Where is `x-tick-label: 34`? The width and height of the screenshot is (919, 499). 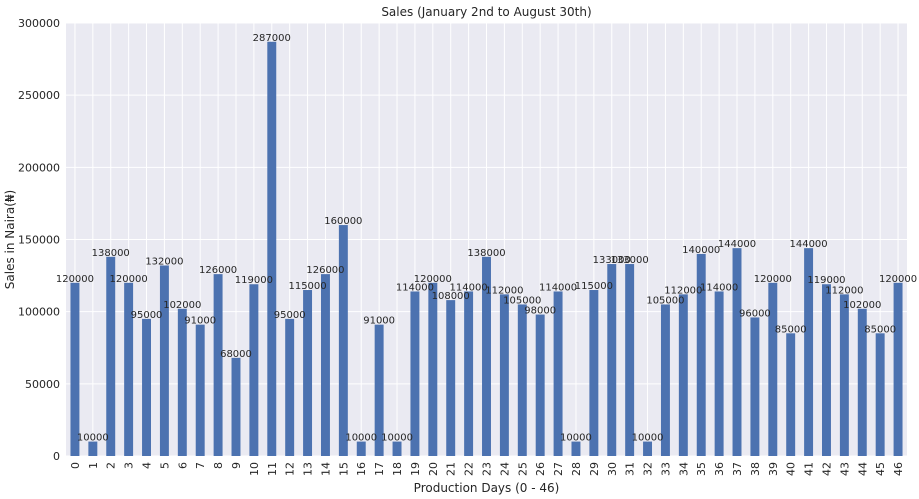
x-tick-label: 34 is located at coordinates (683, 469).